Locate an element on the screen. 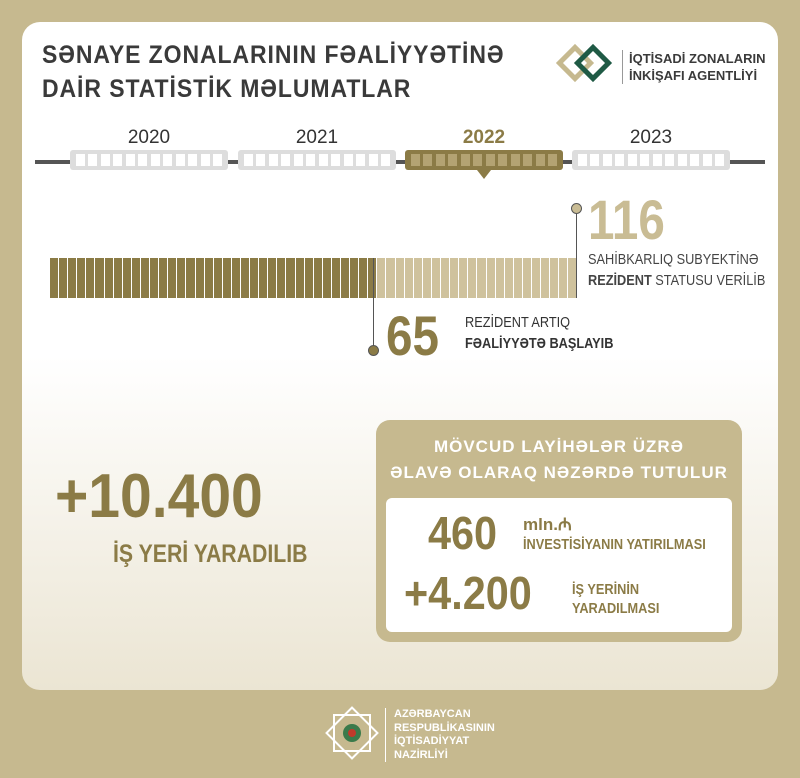 The height and width of the screenshot is (778, 800). active-marker-dot is located at coordinates (373, 350).